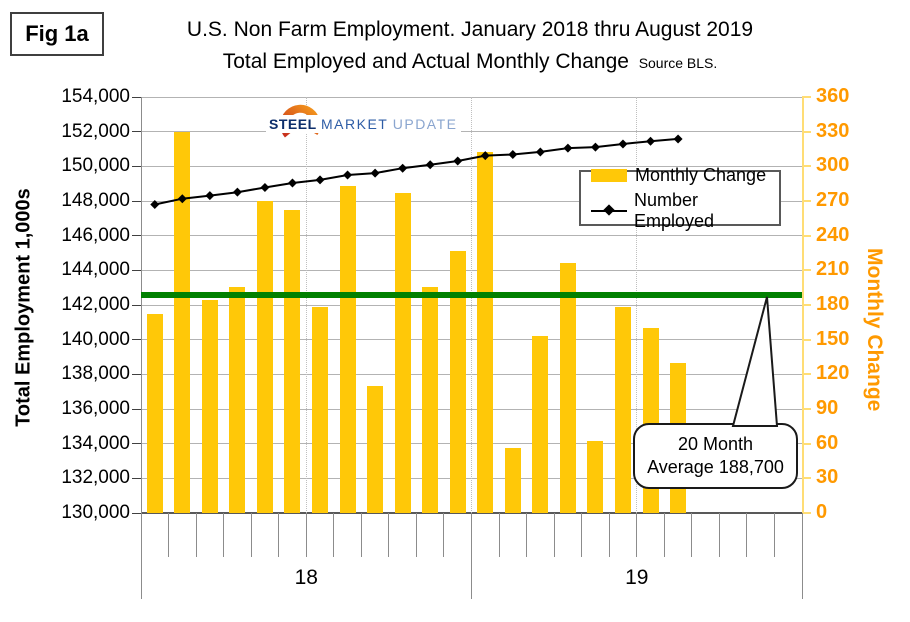 The image size is (910, 622). Describe the element at coordinates (95, 339) in the screenshot. I see `left-axis-tick-label: 140,000` at that location.